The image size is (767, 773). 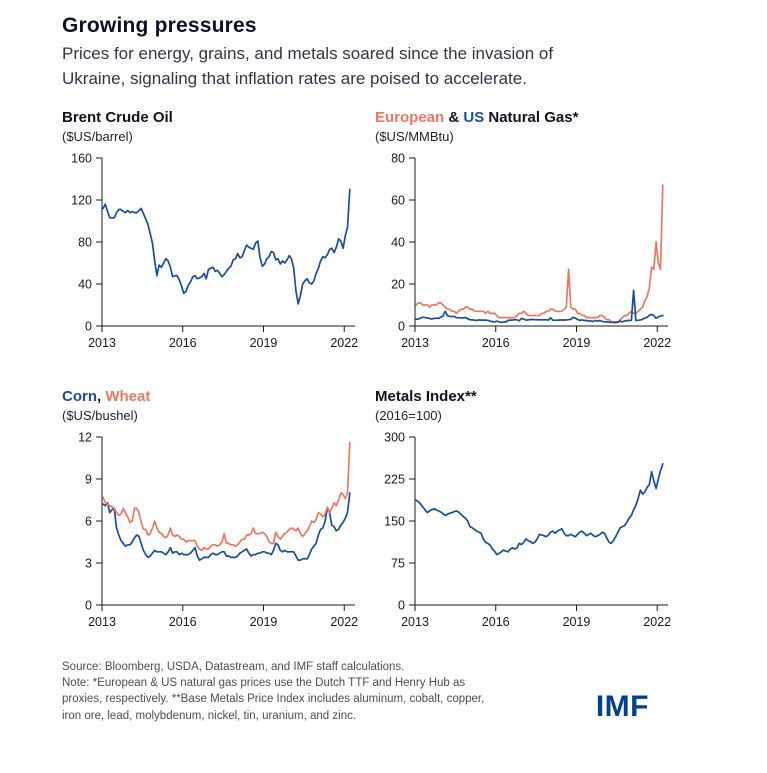 I want to click on svg-text: 12, so click(x=85, y=438).